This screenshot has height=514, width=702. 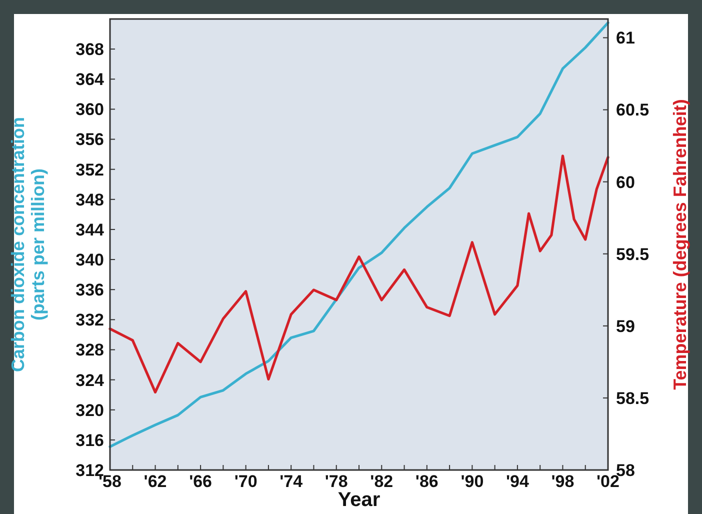 What do you see at coordinates (90, 230) in the screenshot?
I see `y-tick-label: 344` at bounding box center [90, 230].